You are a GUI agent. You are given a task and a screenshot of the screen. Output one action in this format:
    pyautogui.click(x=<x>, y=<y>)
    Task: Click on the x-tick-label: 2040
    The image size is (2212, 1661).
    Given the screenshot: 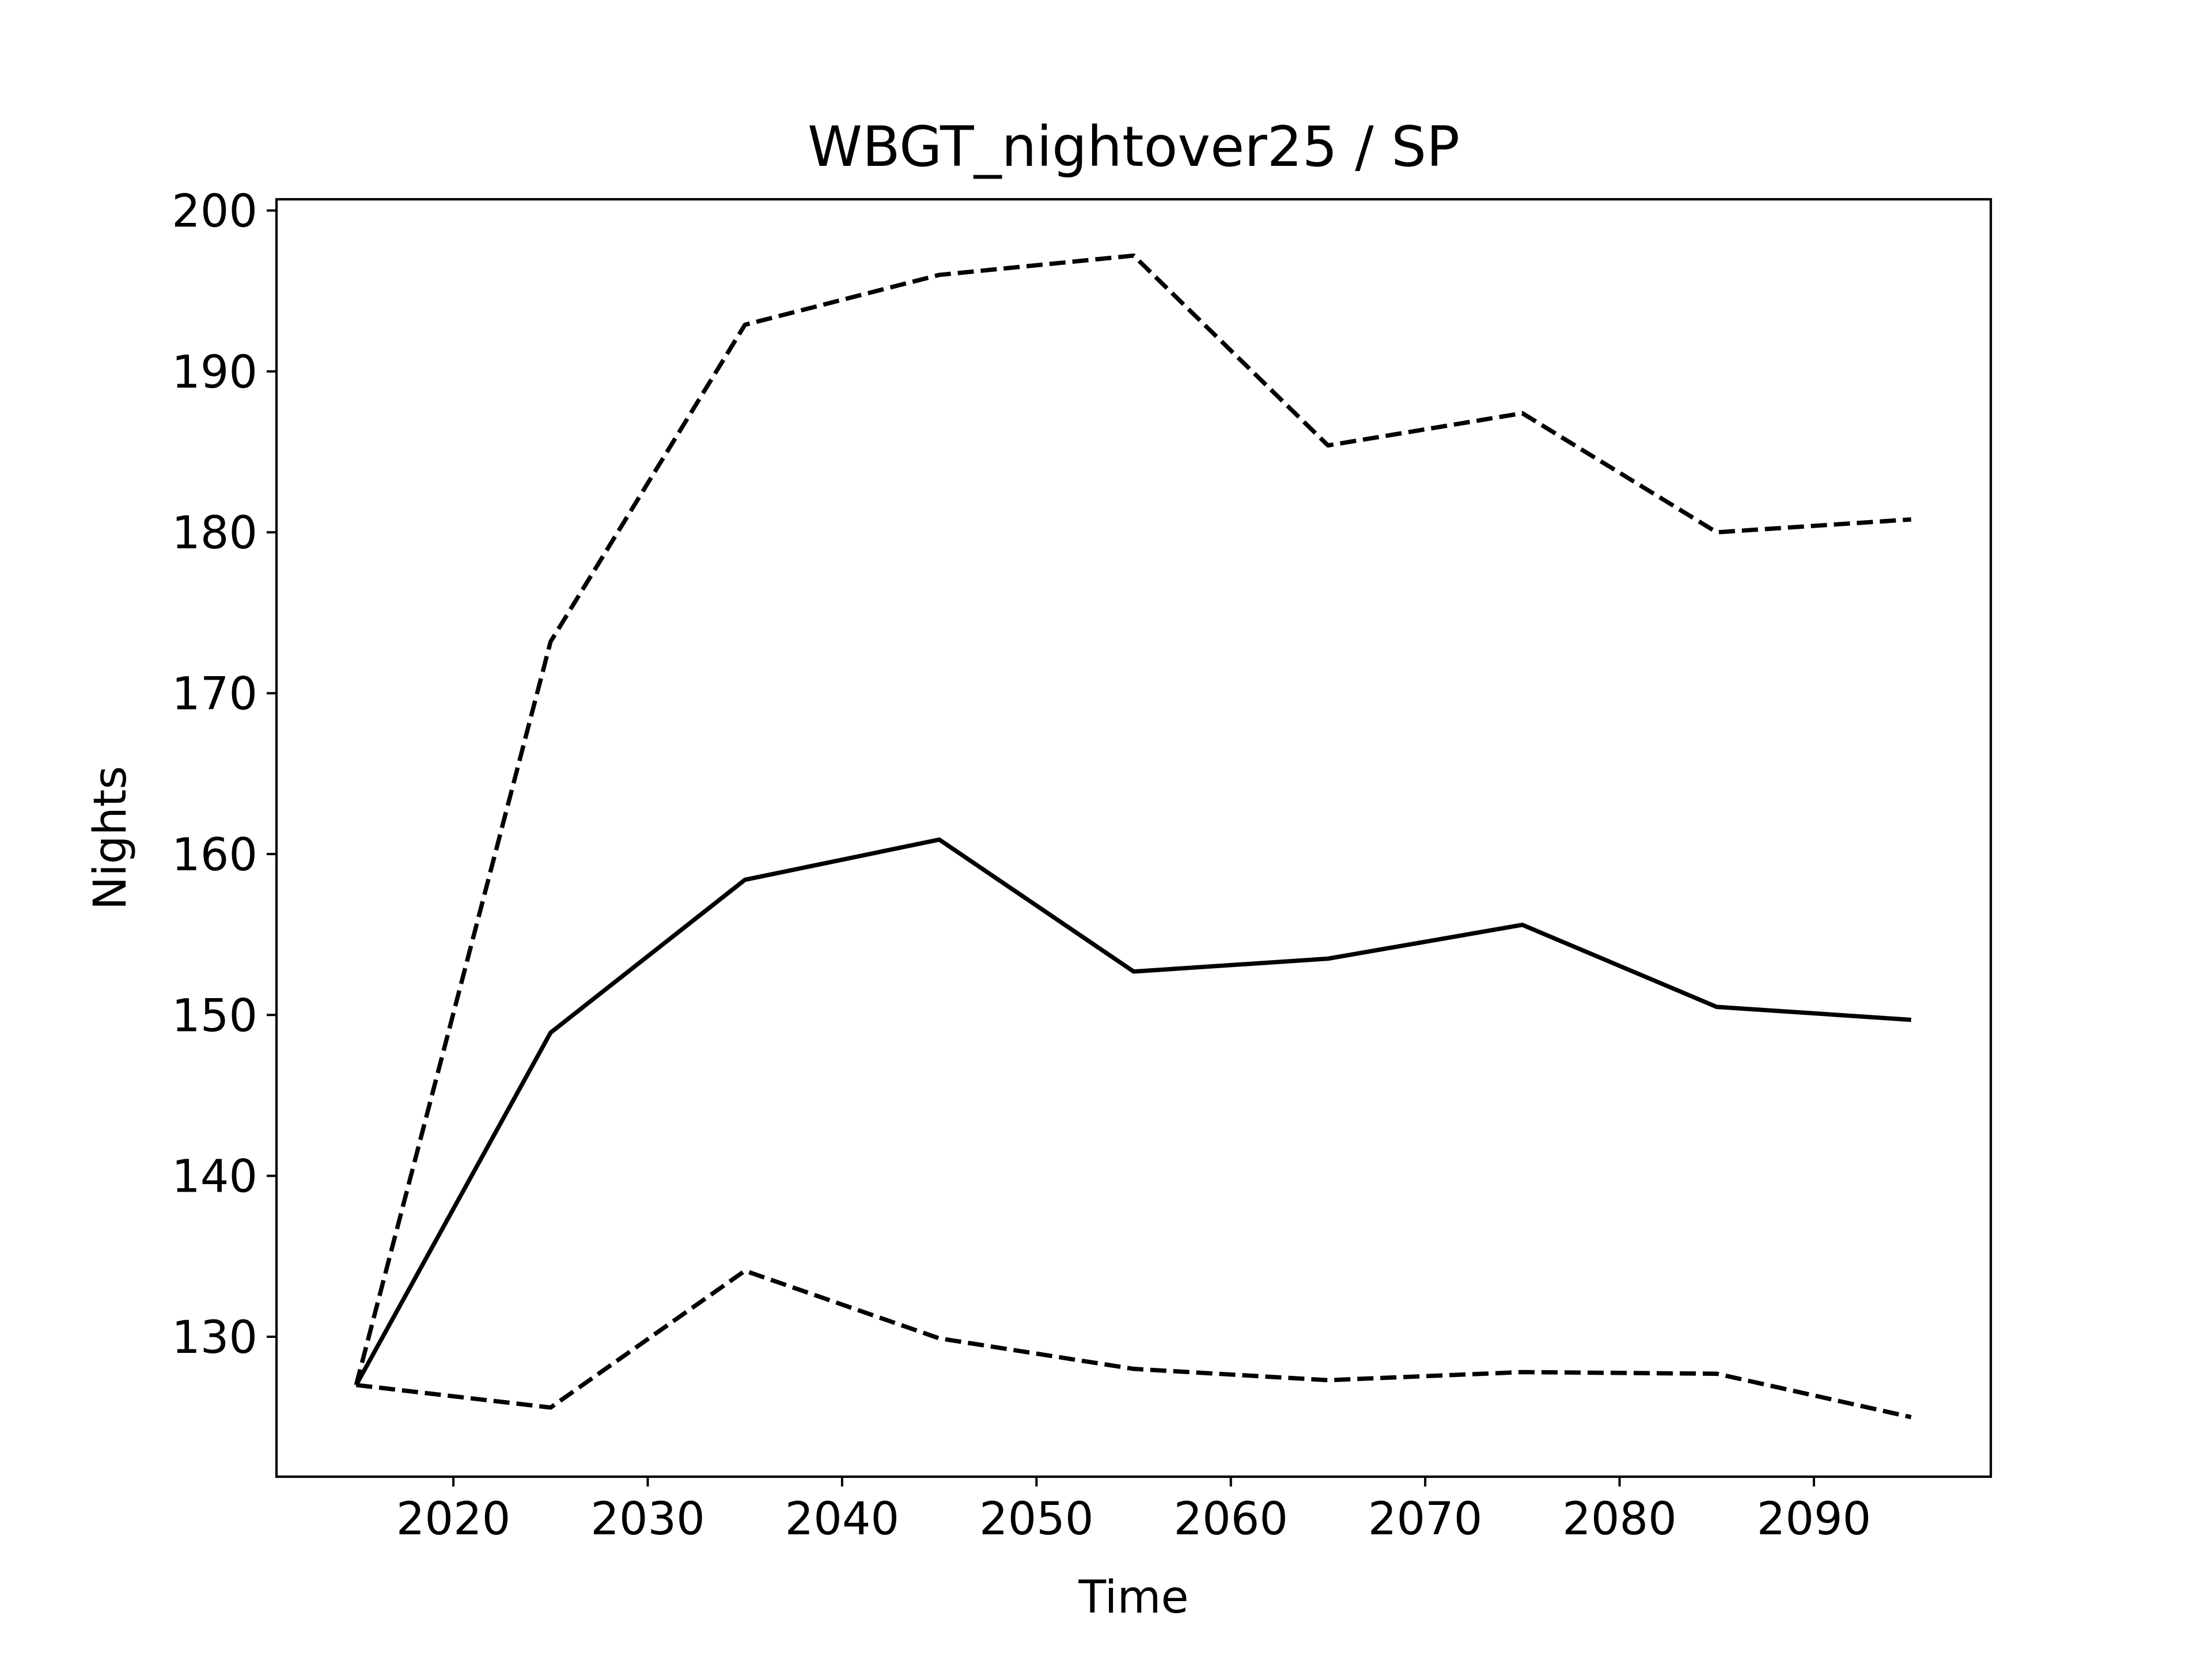 What is the action you would take?
    pyautogui.click(x=842, y=1519)
    